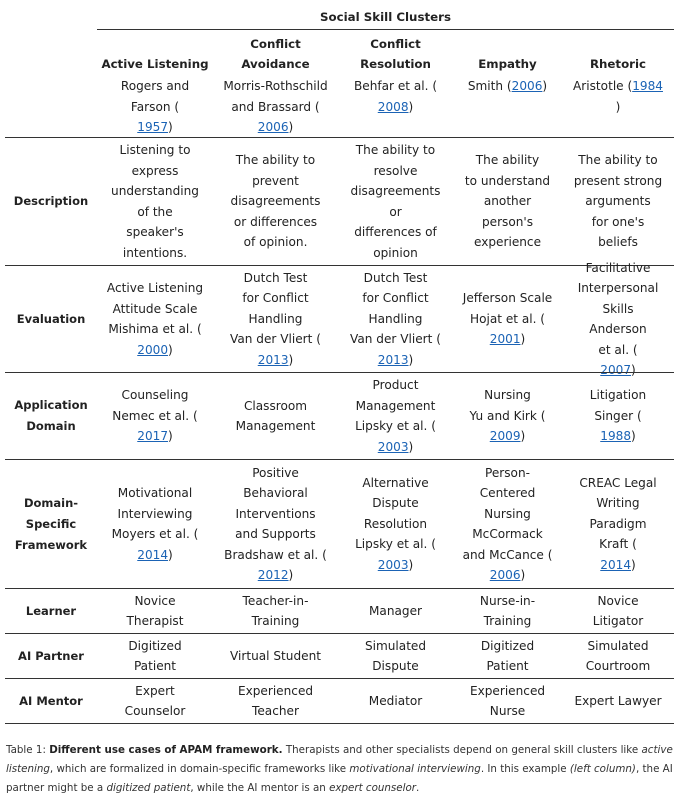 The image size is (684, 801). I want to click on cell-line: Teacher, so click(275, 711).